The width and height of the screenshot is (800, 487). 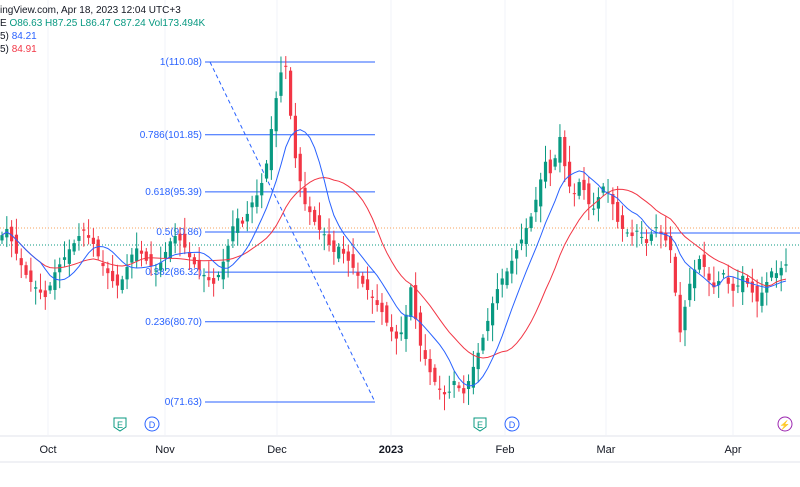 I want to click on fib-level-label: 0.382(86.32), so click(x=173, y=272).